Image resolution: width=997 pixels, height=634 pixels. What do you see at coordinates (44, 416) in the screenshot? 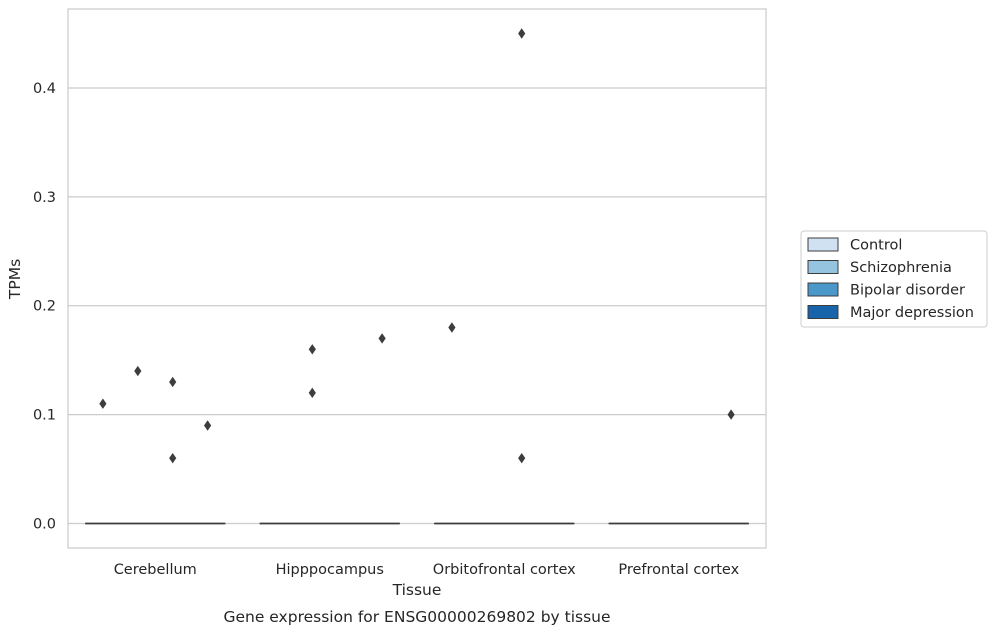
I see `y-tick-label: 0.1` at bounding box center [44, 416].